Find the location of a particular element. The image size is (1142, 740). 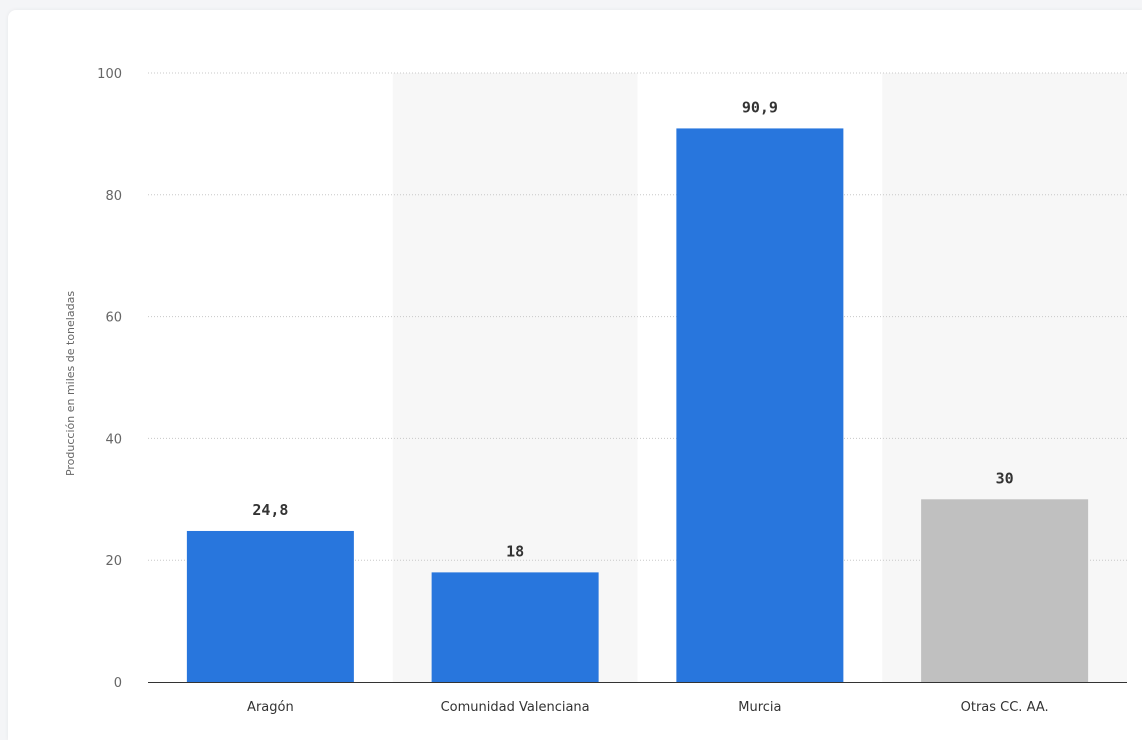

y-tick-label: 20 is located at coordinates (113, 561).